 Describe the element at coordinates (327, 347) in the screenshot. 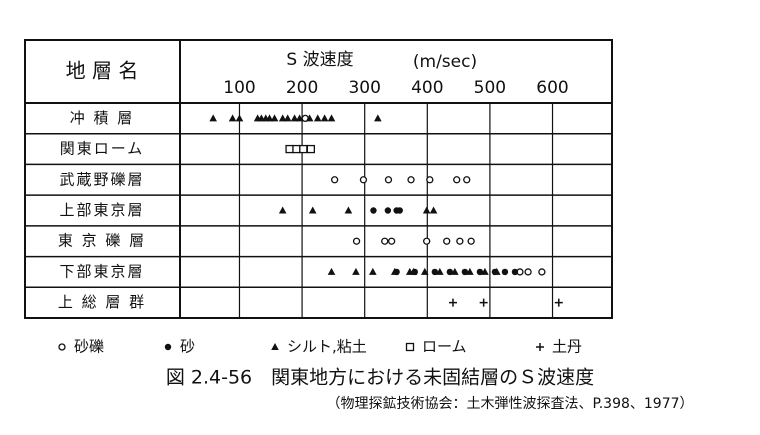

I see `legend-label: シルト,粘土` at that location.